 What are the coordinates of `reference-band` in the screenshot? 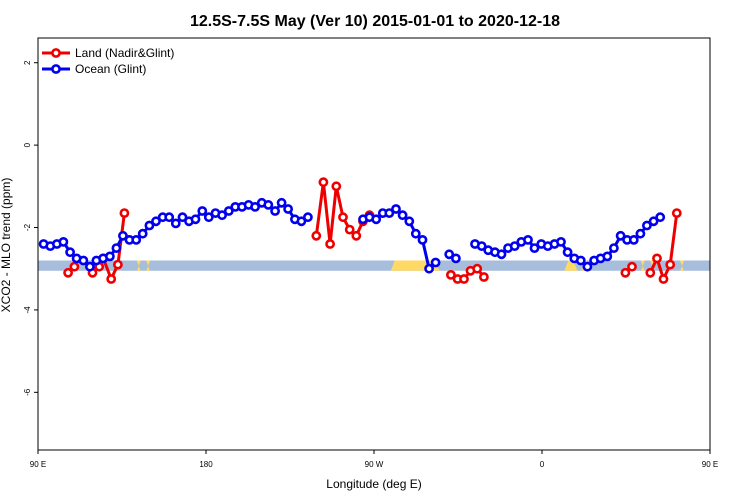 It's located at (374, 265).